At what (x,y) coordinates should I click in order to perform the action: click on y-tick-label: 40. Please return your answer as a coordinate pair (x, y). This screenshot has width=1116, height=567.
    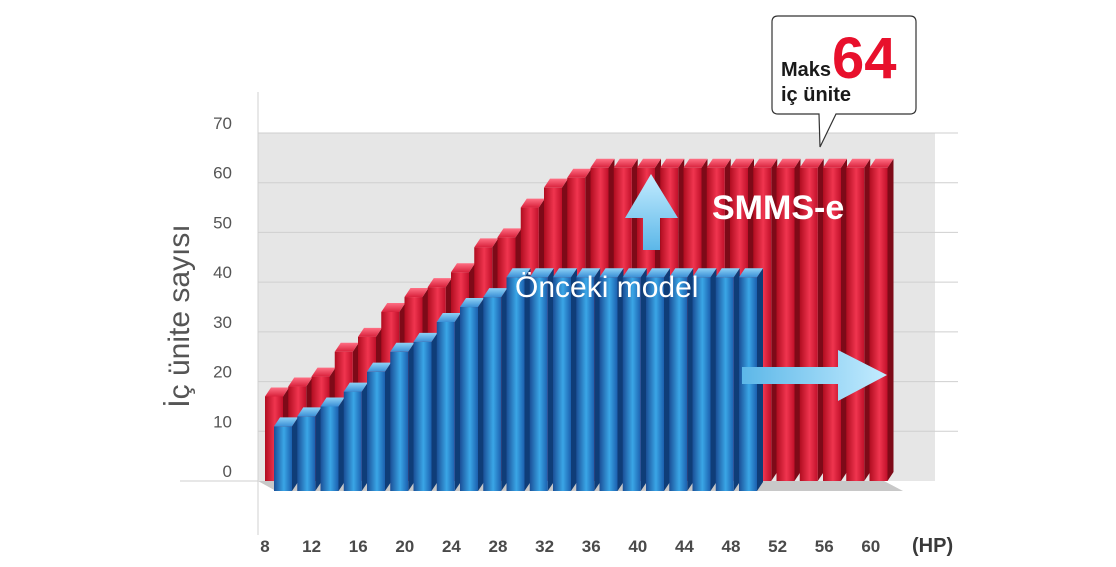
    Looking at the image, I should click on (222, 272).